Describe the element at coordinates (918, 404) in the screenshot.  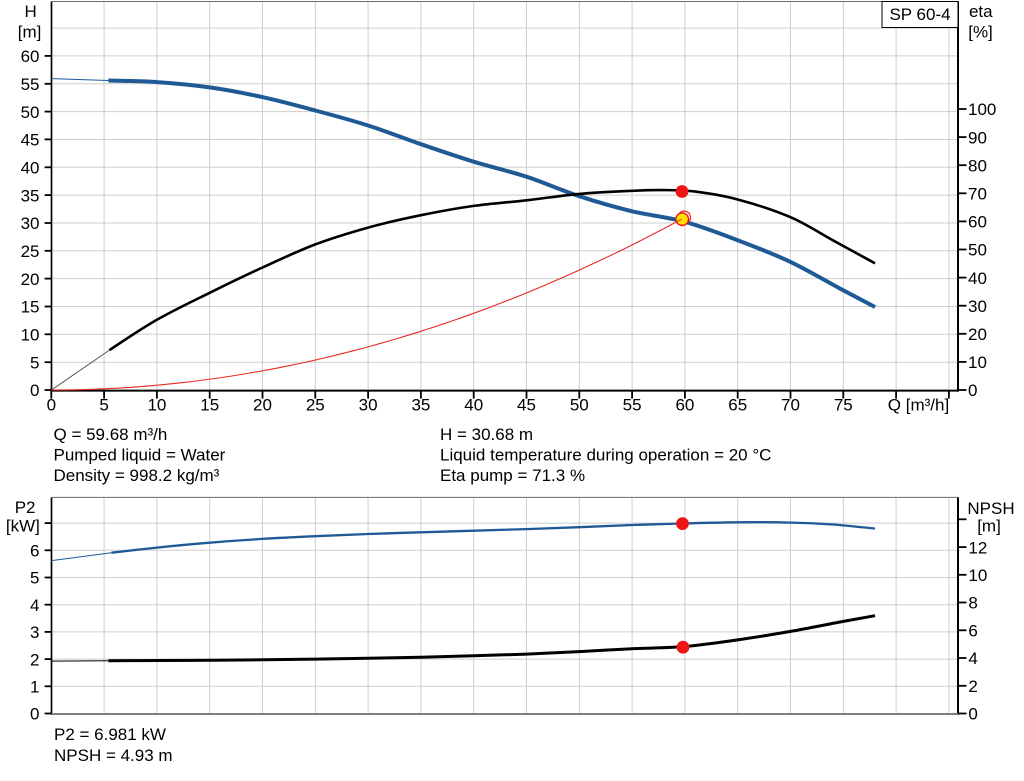
I see `svg-text: Q [m³/h]` at that location.